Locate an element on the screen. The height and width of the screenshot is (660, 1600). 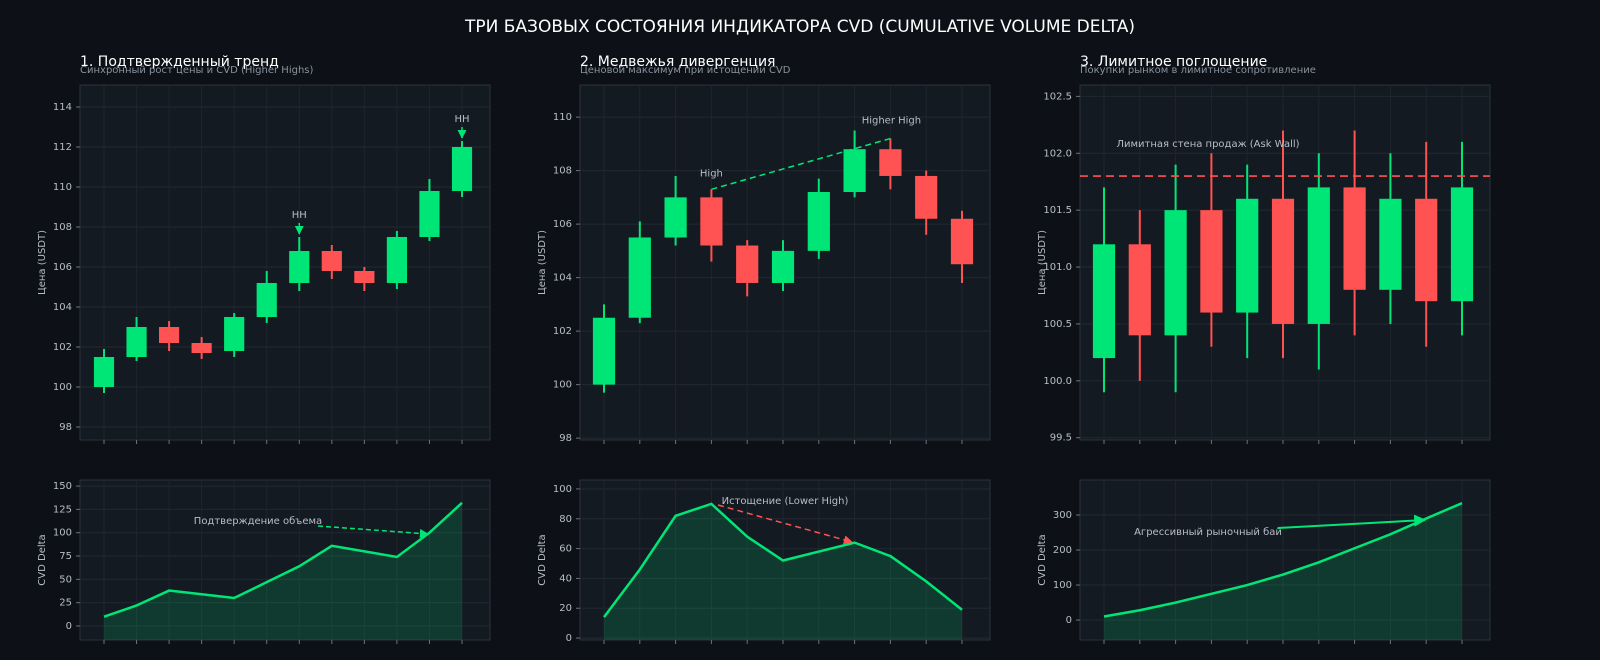
y-tick-label: 100.0 is located at coordinates (1057, 381).